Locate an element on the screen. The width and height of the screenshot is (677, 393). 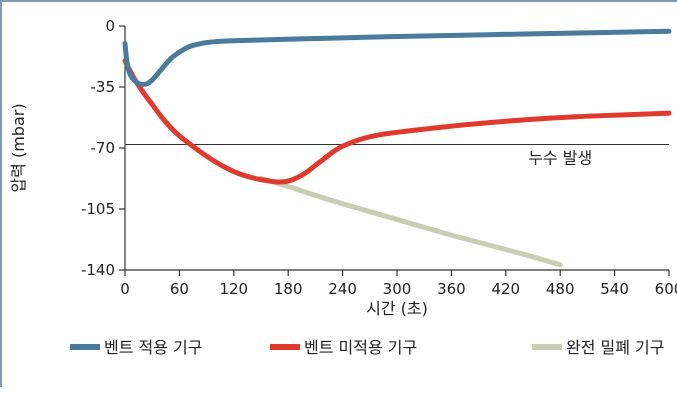
legend-label: 벤트 미적용 기구 is located at coordinates (360, 347).